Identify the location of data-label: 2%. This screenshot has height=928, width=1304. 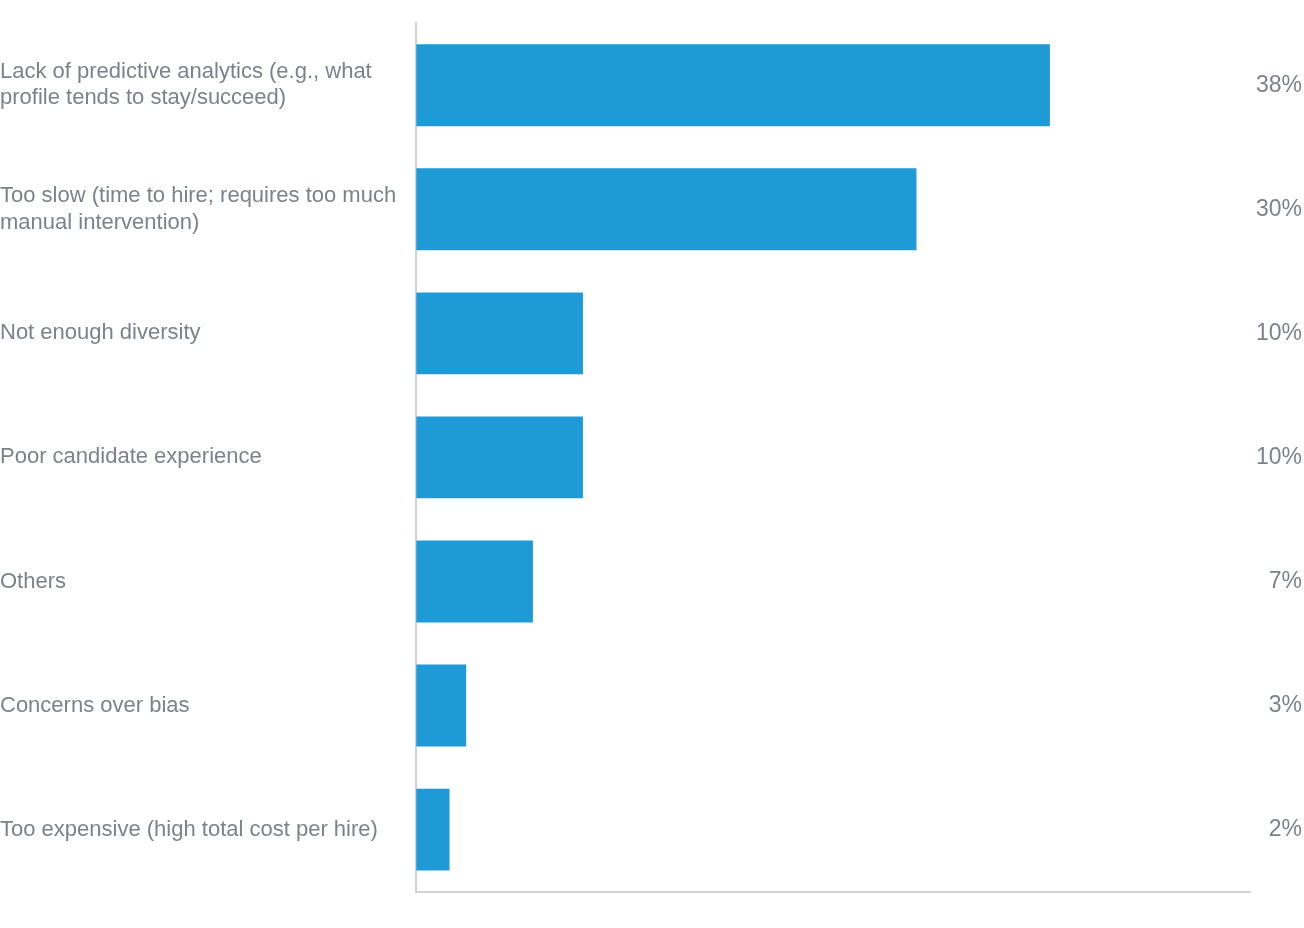
(1285, 827).